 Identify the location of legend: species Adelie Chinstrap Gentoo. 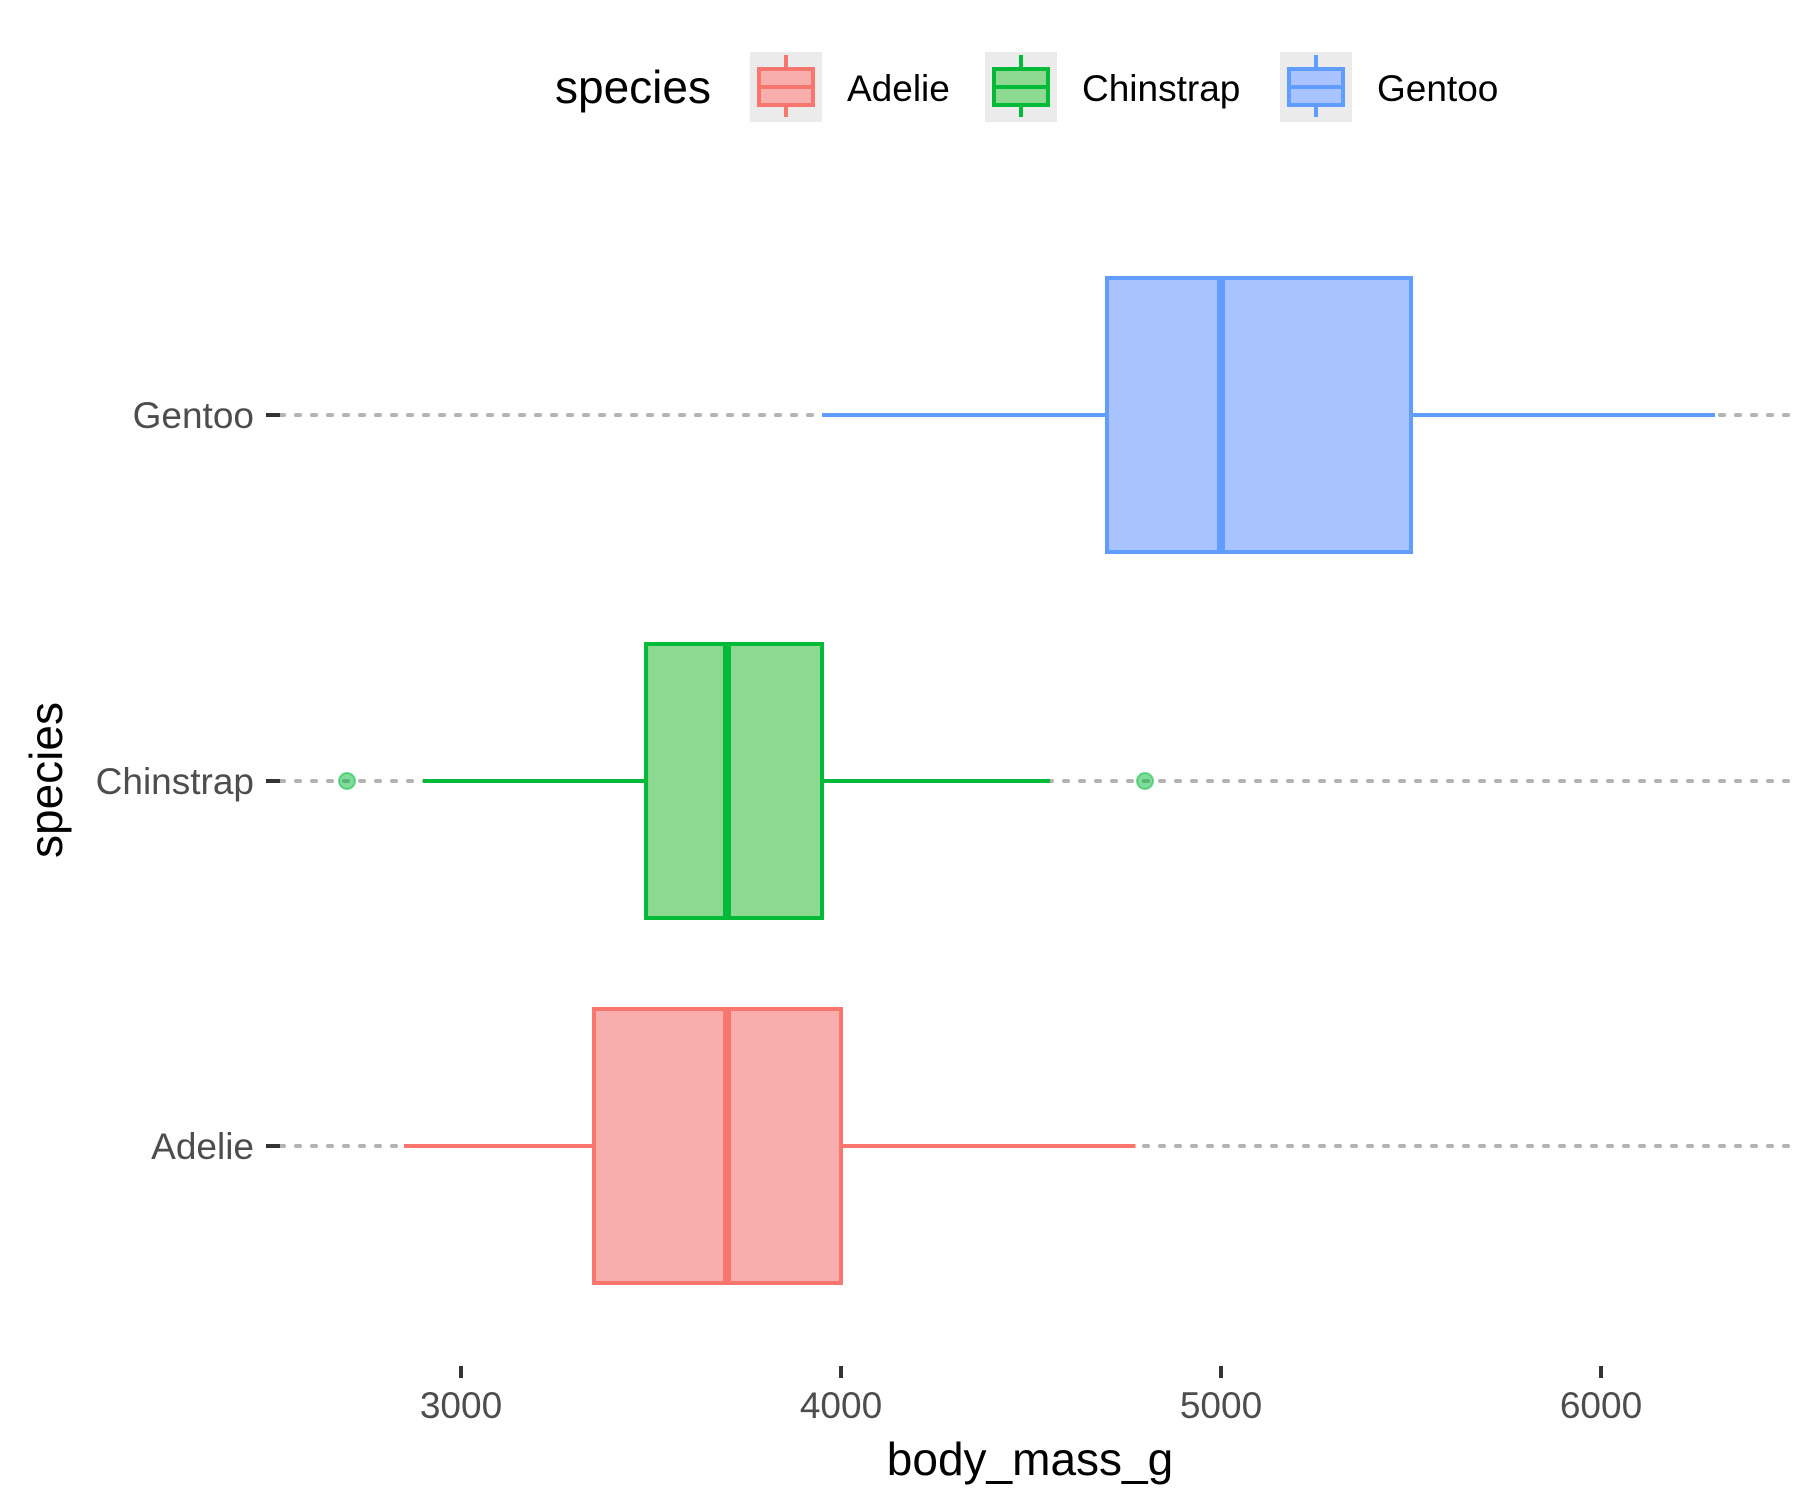
(1026, 87).